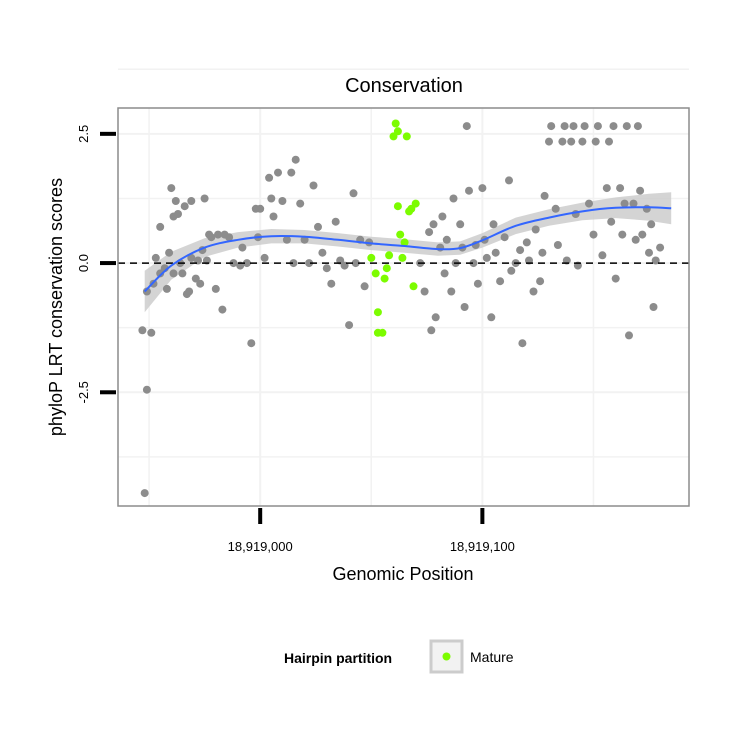 Image resolution: width=750 pixels, height=750 pixels. What do you see at coordinates (338, 658) in the screenshot?
I see `legend-title: Hairpin partition` at bounding box center [338, 658].